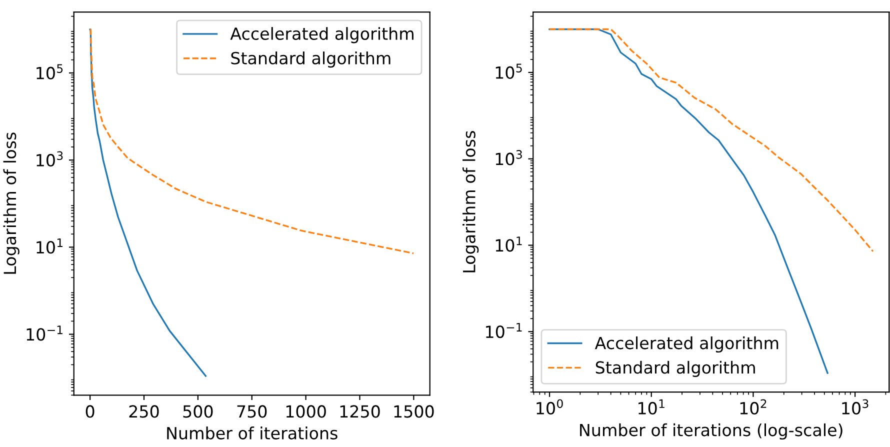  I want to click on x-tick-label: 10$^{0}$, so click(549, 407).